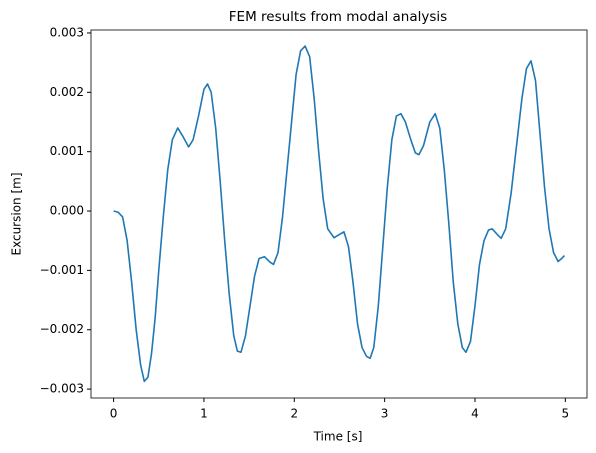 This screenshot has height=453, width=596. What do you see at coordinates (62, 389) in the screenshot?
I see `y-tick-label: −0.003` at bounding box center [62, 389].